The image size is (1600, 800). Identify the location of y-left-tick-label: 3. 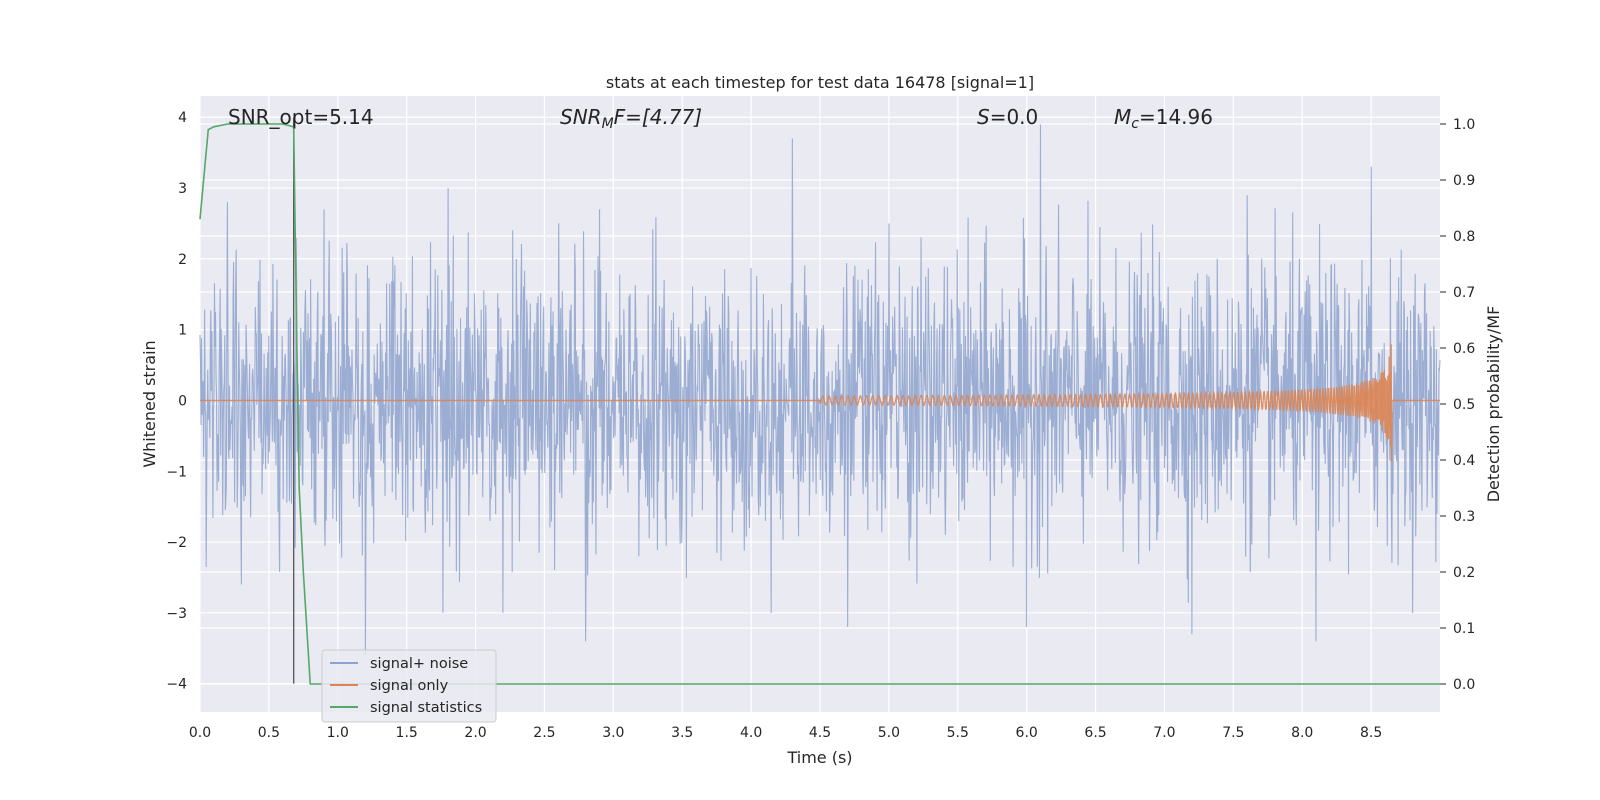
(182, 189).